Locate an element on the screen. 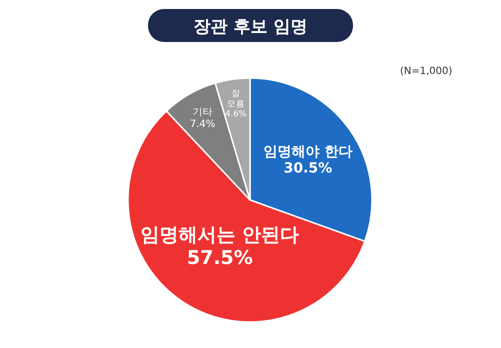  data-label: 7.4% is located at coordinates (203, 124).